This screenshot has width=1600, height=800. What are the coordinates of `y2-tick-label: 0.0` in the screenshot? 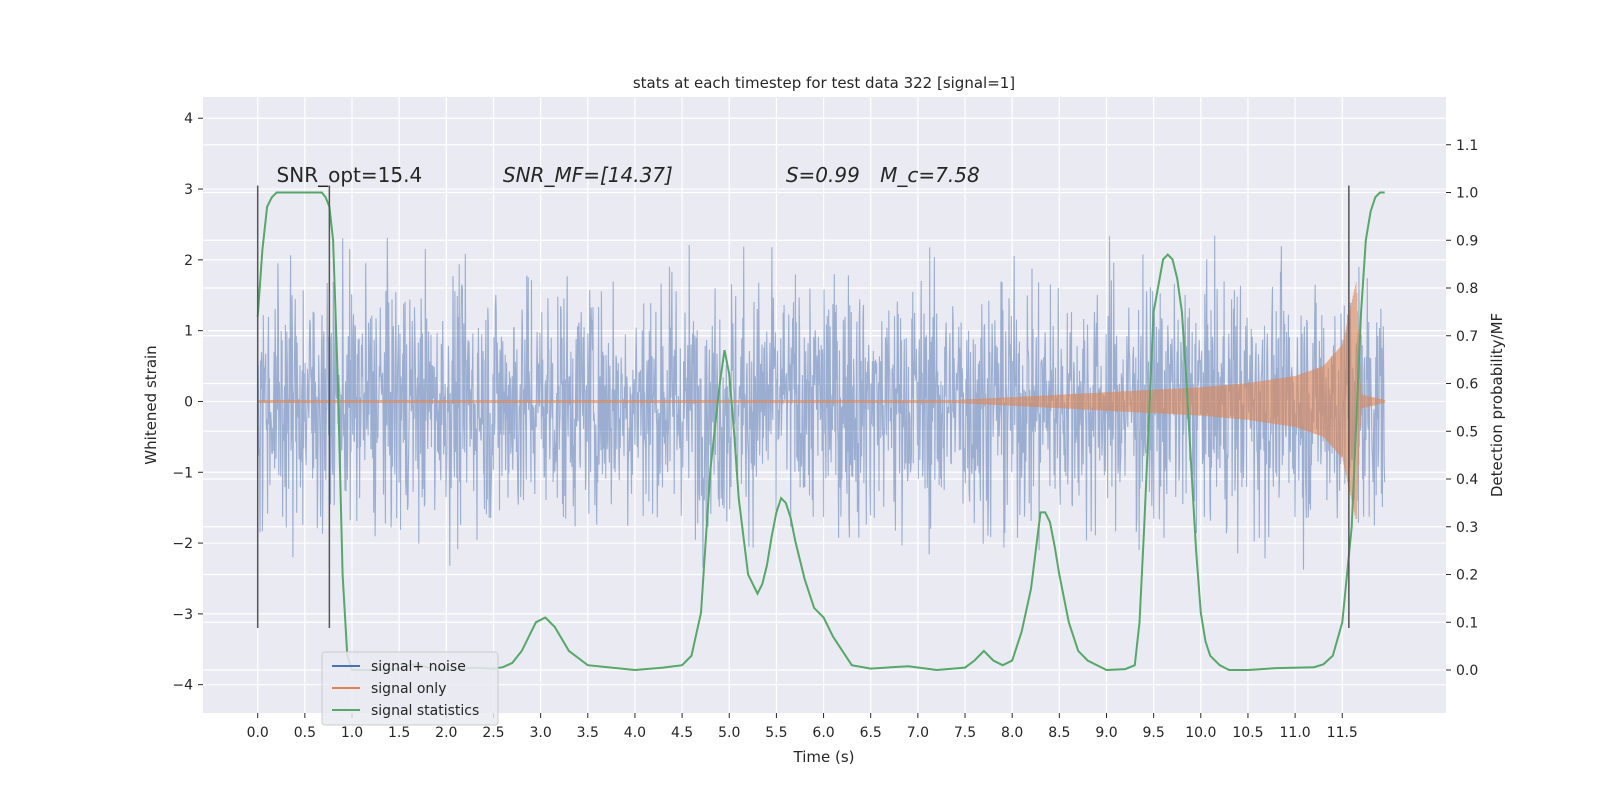 It's located at (1467, 671).